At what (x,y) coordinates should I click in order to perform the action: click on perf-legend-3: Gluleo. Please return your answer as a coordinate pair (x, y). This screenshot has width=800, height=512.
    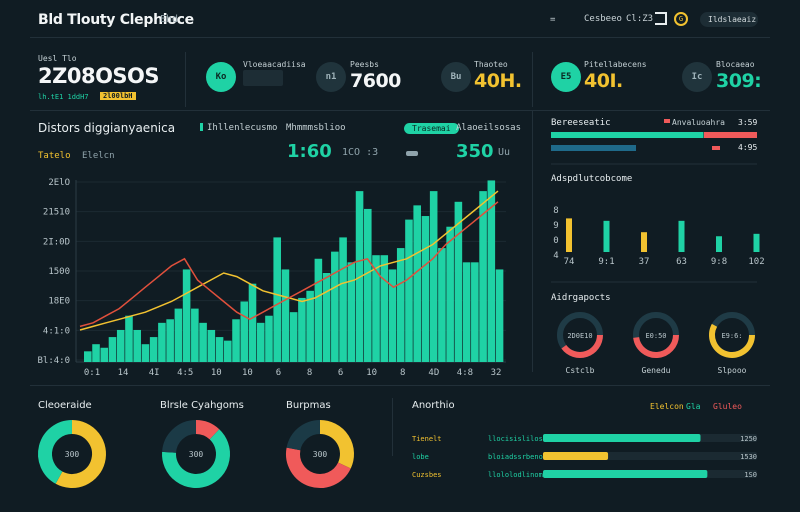
    Looking at the image, I should click on (727, 406).